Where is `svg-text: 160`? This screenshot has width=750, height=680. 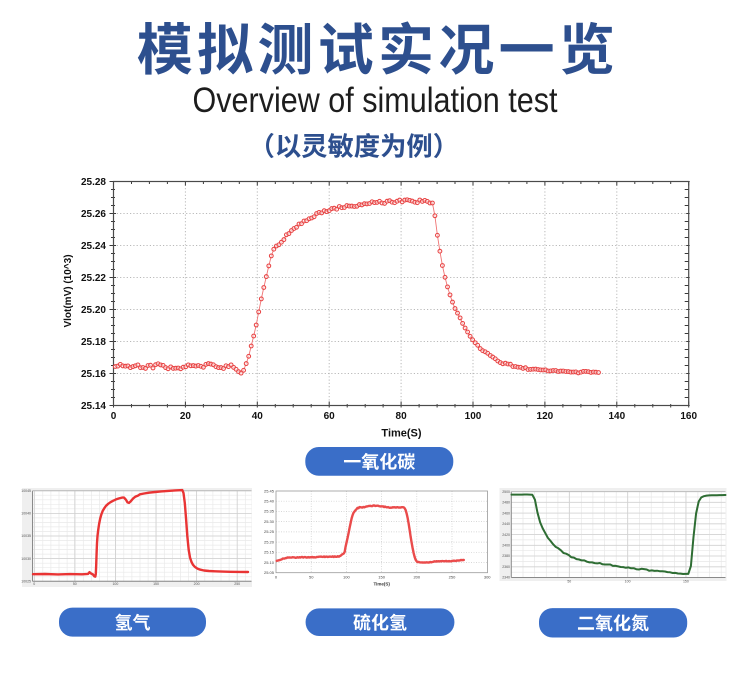 svg-text: 160 is located at coordinates (688, 416).